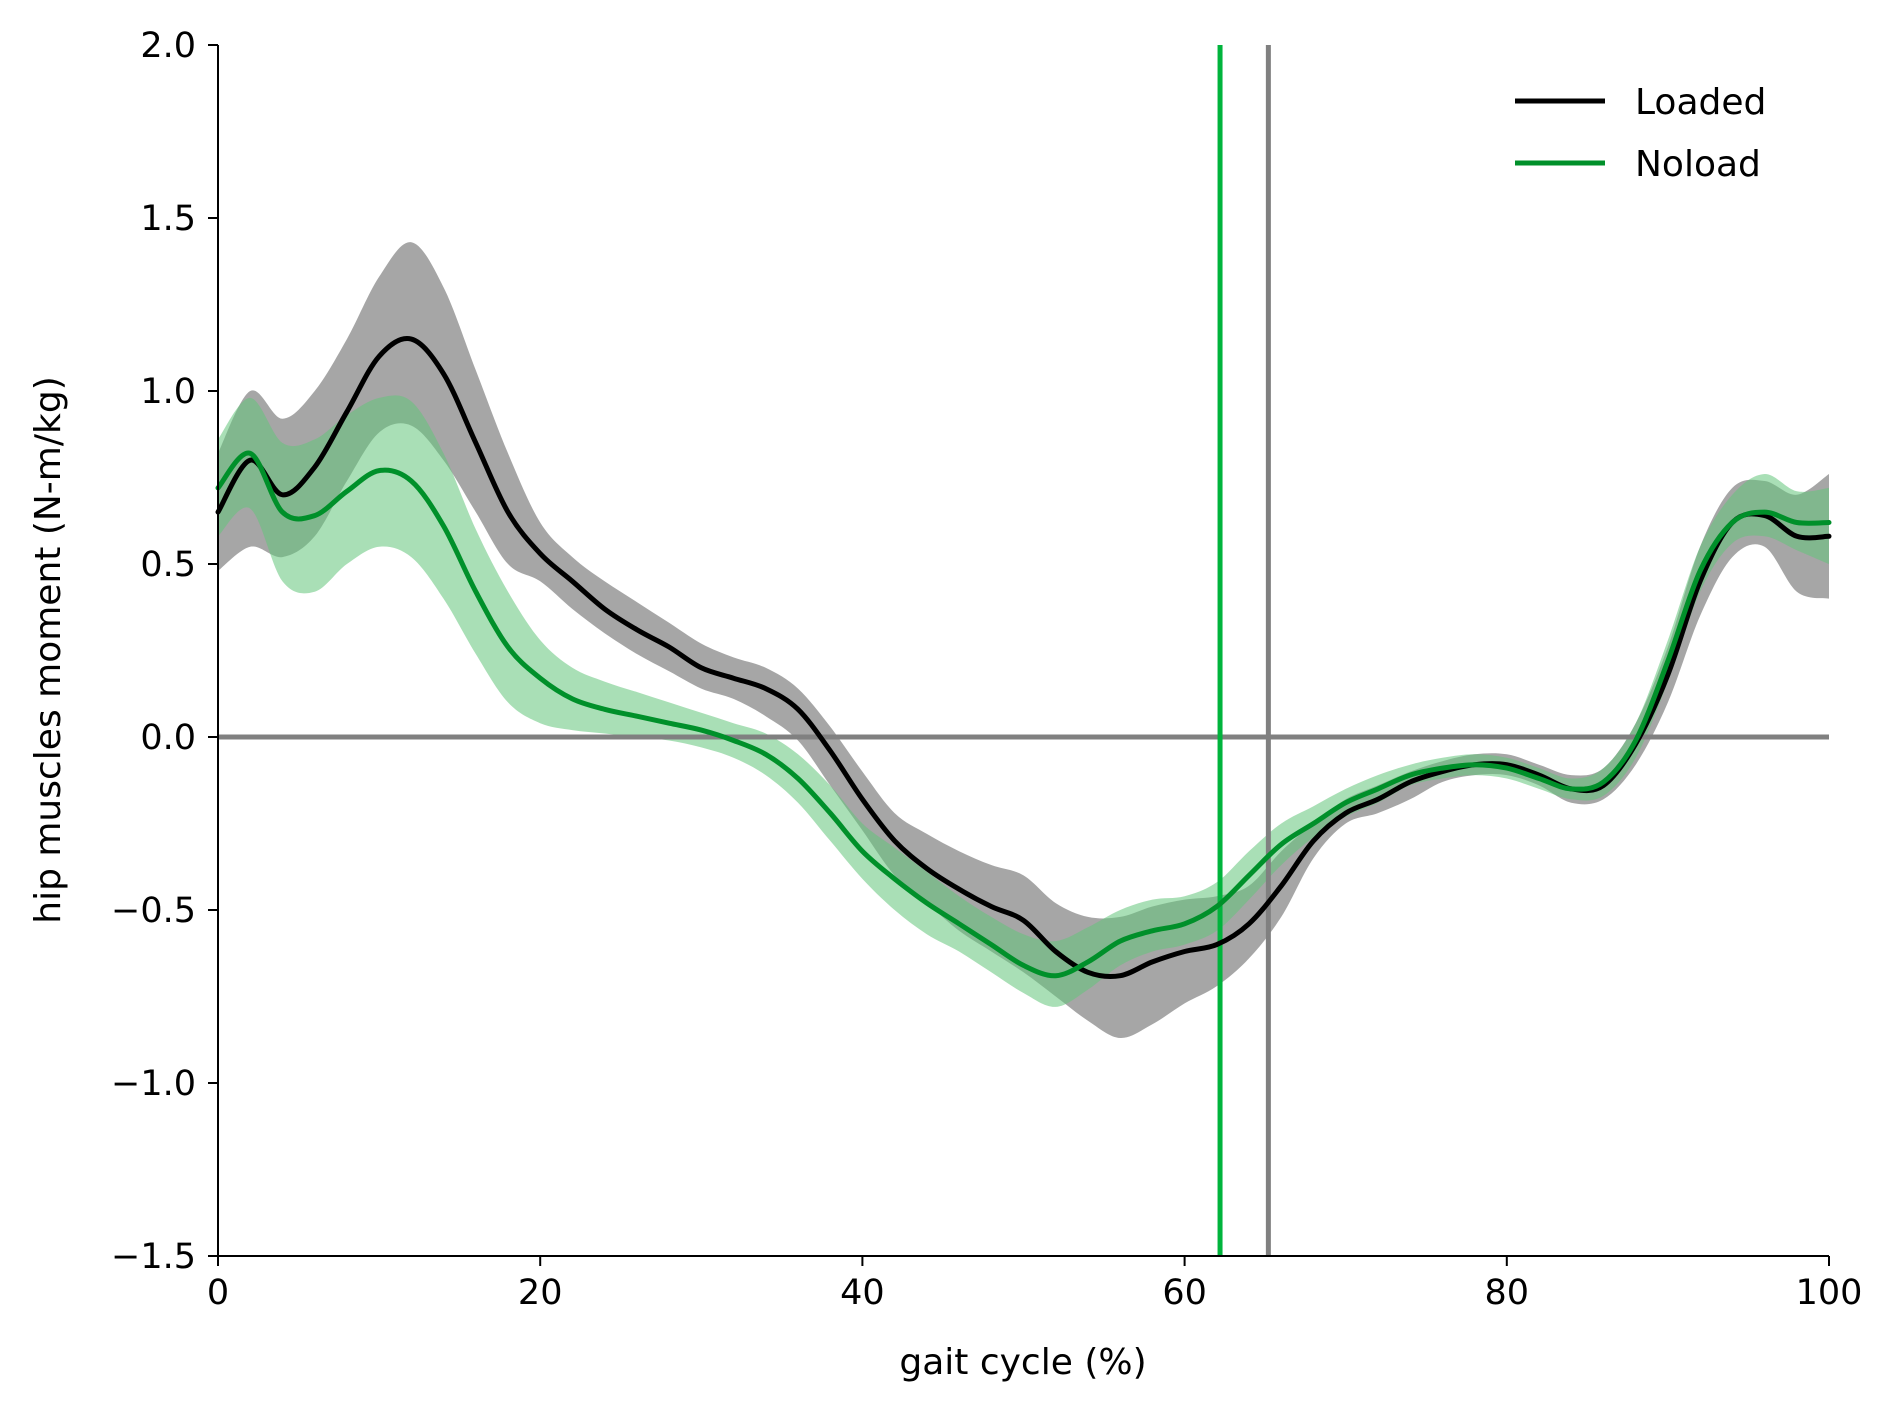  Describe the element at coordinates (862, 1293) in the screenshot. I see `x-tick-label: 40` at that location.